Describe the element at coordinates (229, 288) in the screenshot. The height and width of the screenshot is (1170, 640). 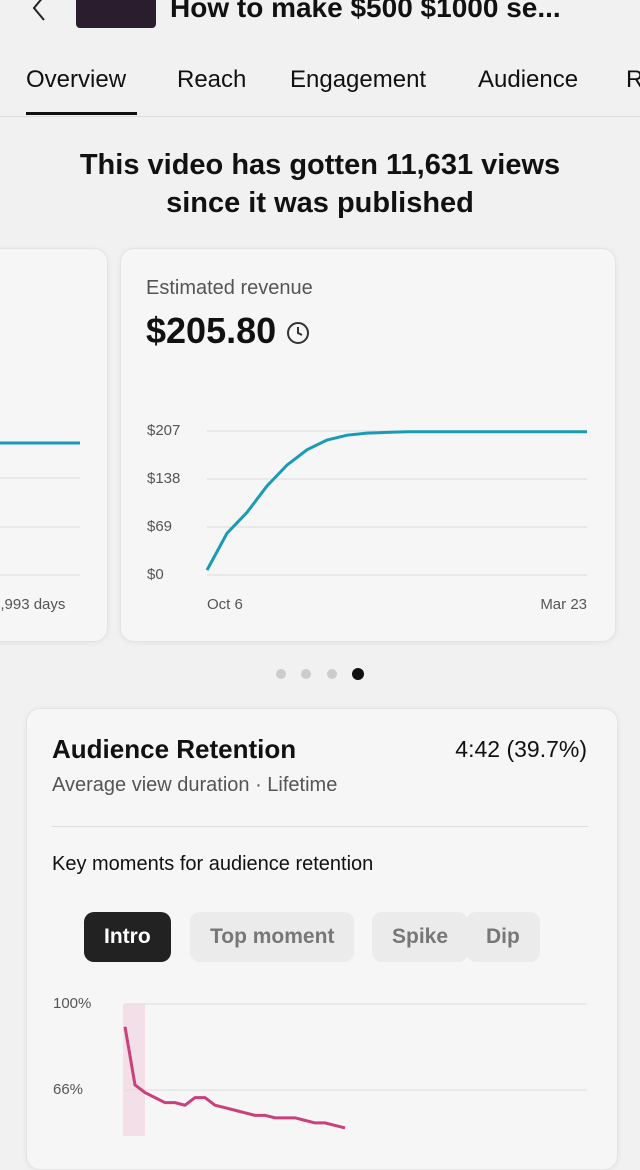
I see `revenue-label: Estimated revenue` at that location.